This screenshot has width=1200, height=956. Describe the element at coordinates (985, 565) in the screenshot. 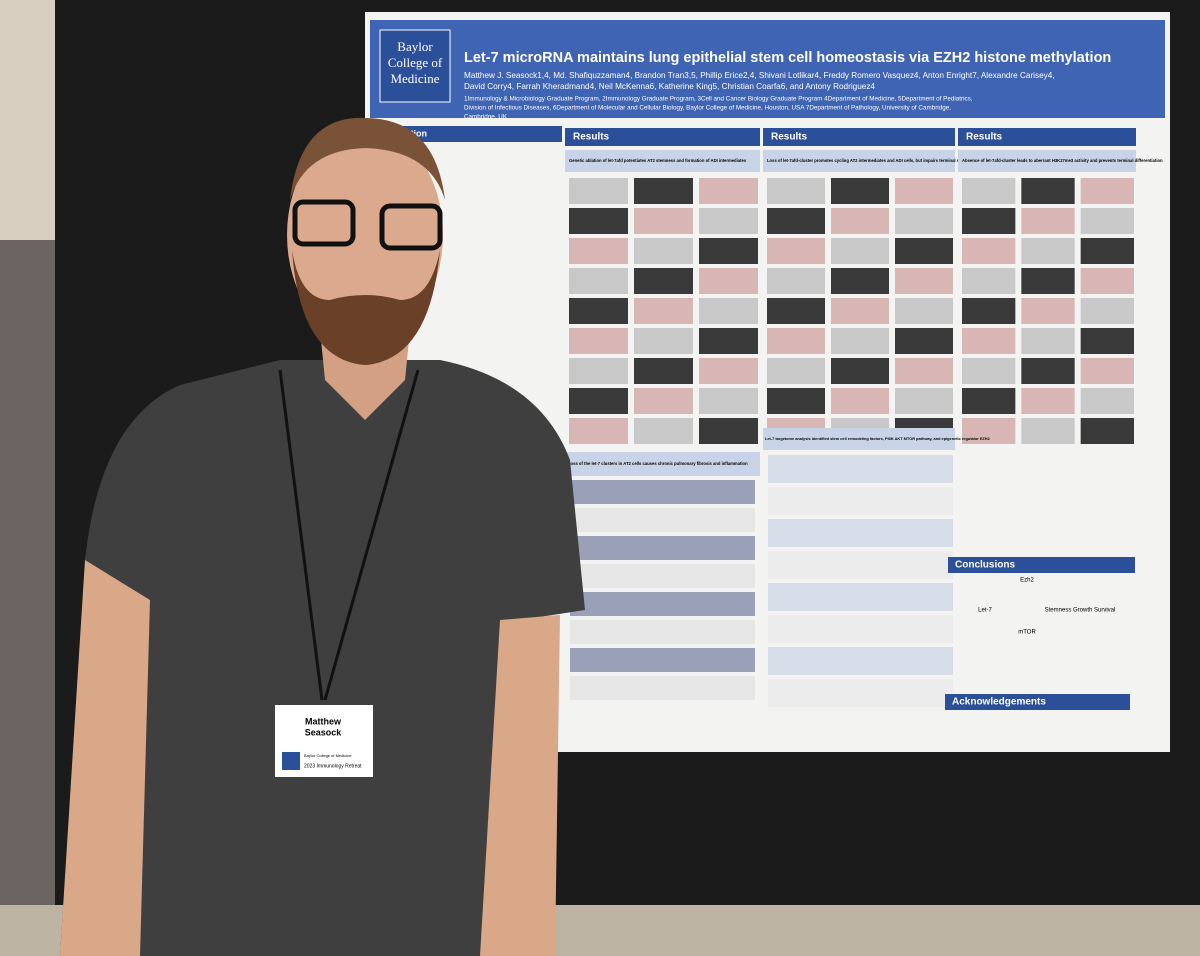

I see `section-heading: Conclusions` at that location.